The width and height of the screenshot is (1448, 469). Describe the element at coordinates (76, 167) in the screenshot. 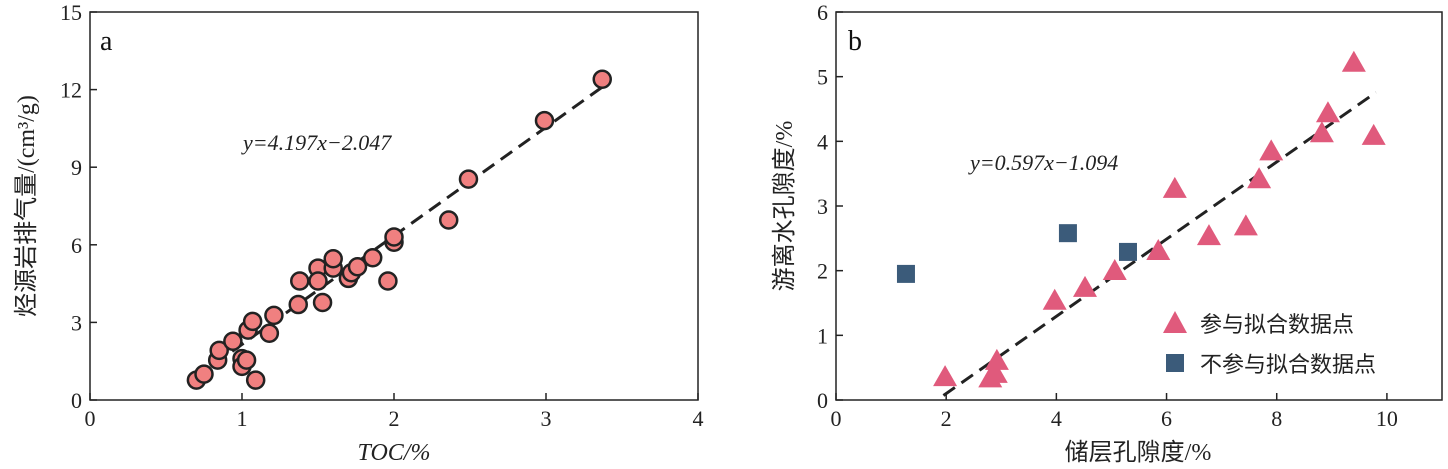

I see `y-tick-label: 9` at that location.